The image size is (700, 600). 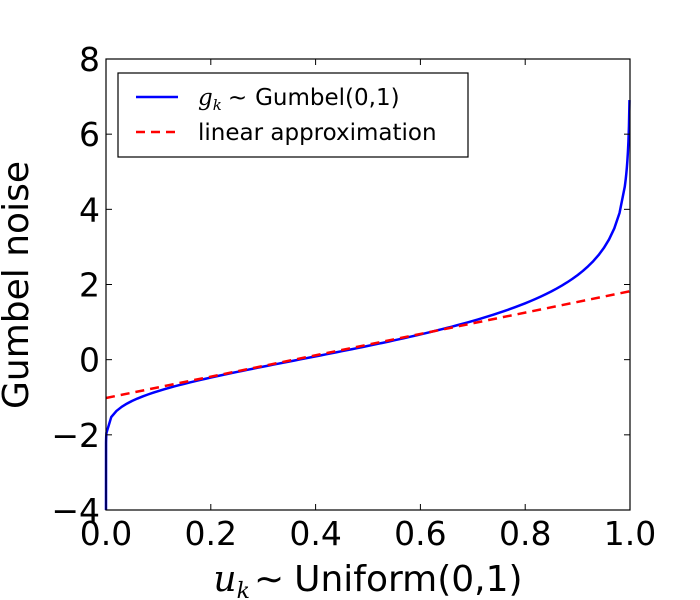 What do you see at coordinates (89, 134) in the screenshot?
I see `y-tick-label: 6` at bounding box center [89, 134].